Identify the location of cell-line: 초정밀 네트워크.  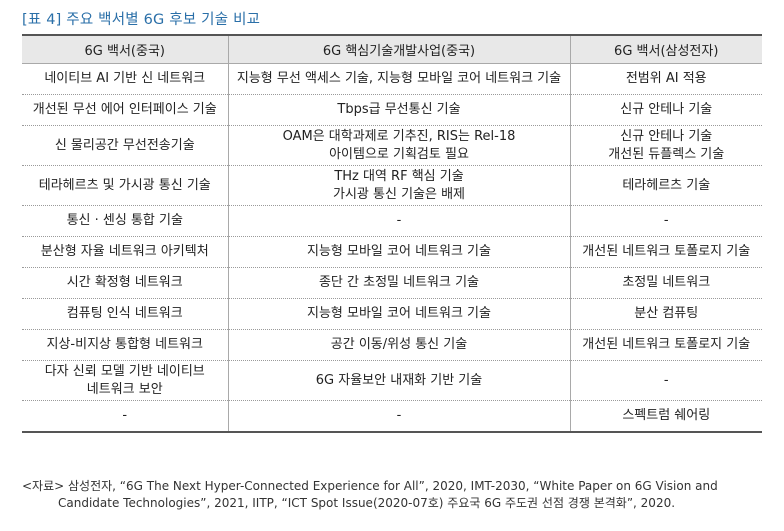
(666, 282).